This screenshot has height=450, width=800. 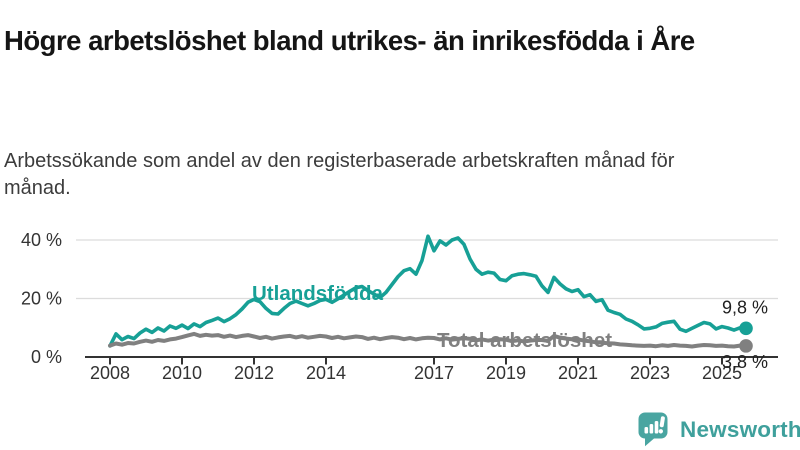 I want to click on newsworthy-logo: Newsworthy, so click(x=718, y=430).